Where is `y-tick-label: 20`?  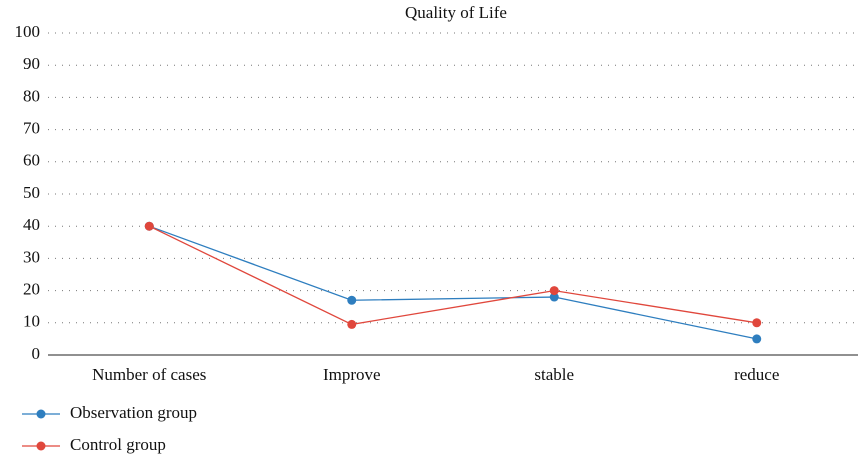 y-tick-label: 20 is located at coordinates (31, 289).